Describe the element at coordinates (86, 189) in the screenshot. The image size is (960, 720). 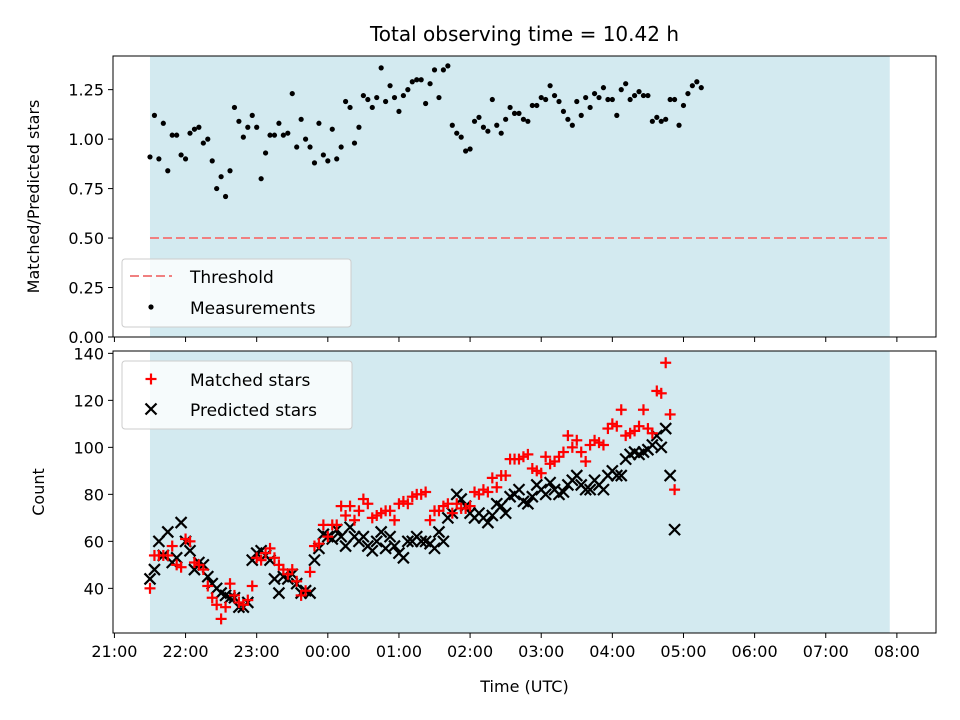
I see `y-tick-label: 0.75` at that location.